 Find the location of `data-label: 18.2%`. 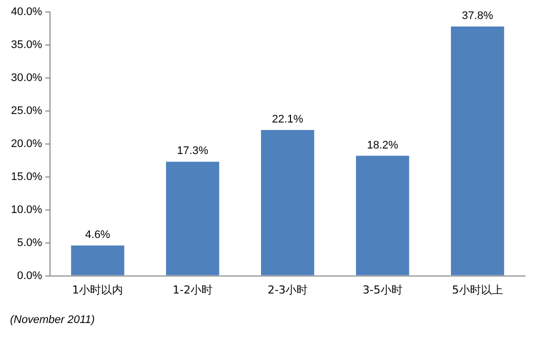

data-label: 18.2% is located at coordinates (382, 145).